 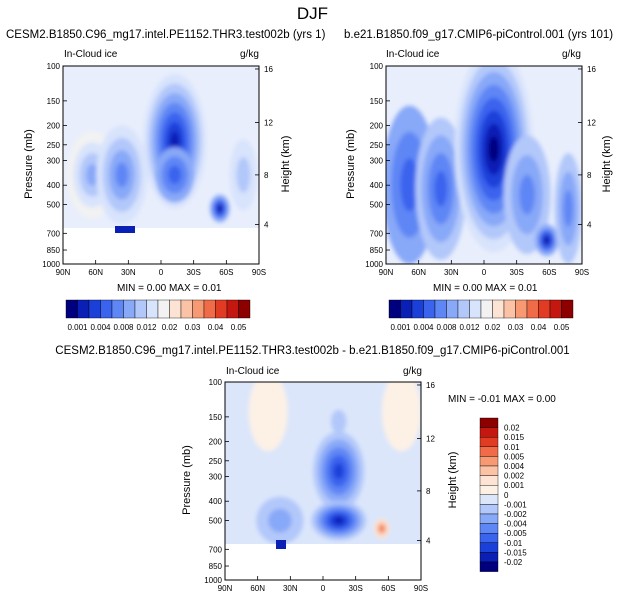 What do you see at coordinates (515, 552) in the screenshot?
I see `panel-3-colorbar-label: -0.015` at bounding box center [515, 552].